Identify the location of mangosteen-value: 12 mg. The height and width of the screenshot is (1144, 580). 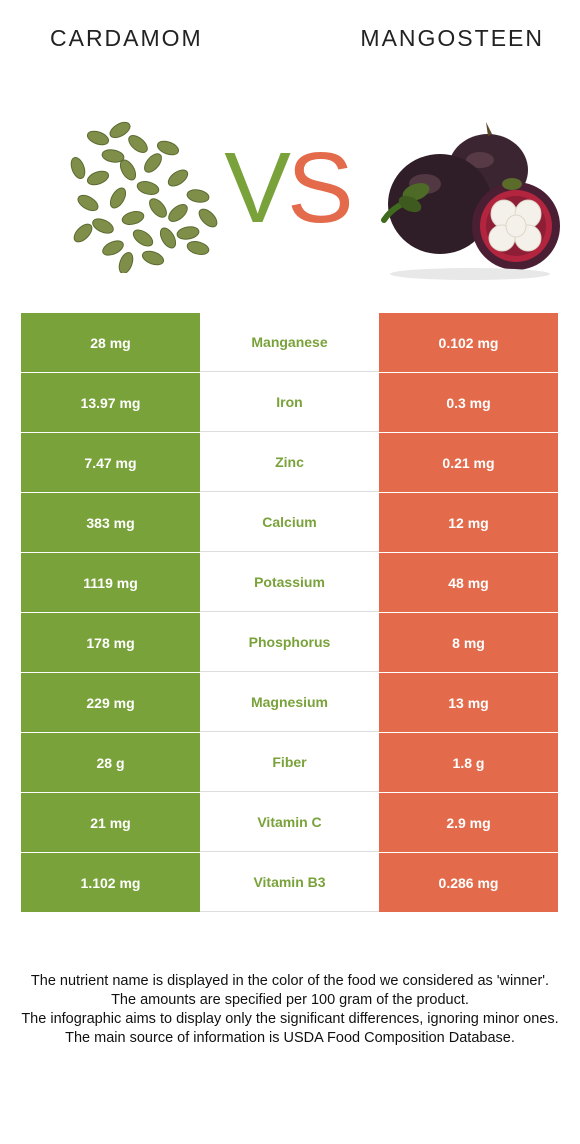
(468, 522).